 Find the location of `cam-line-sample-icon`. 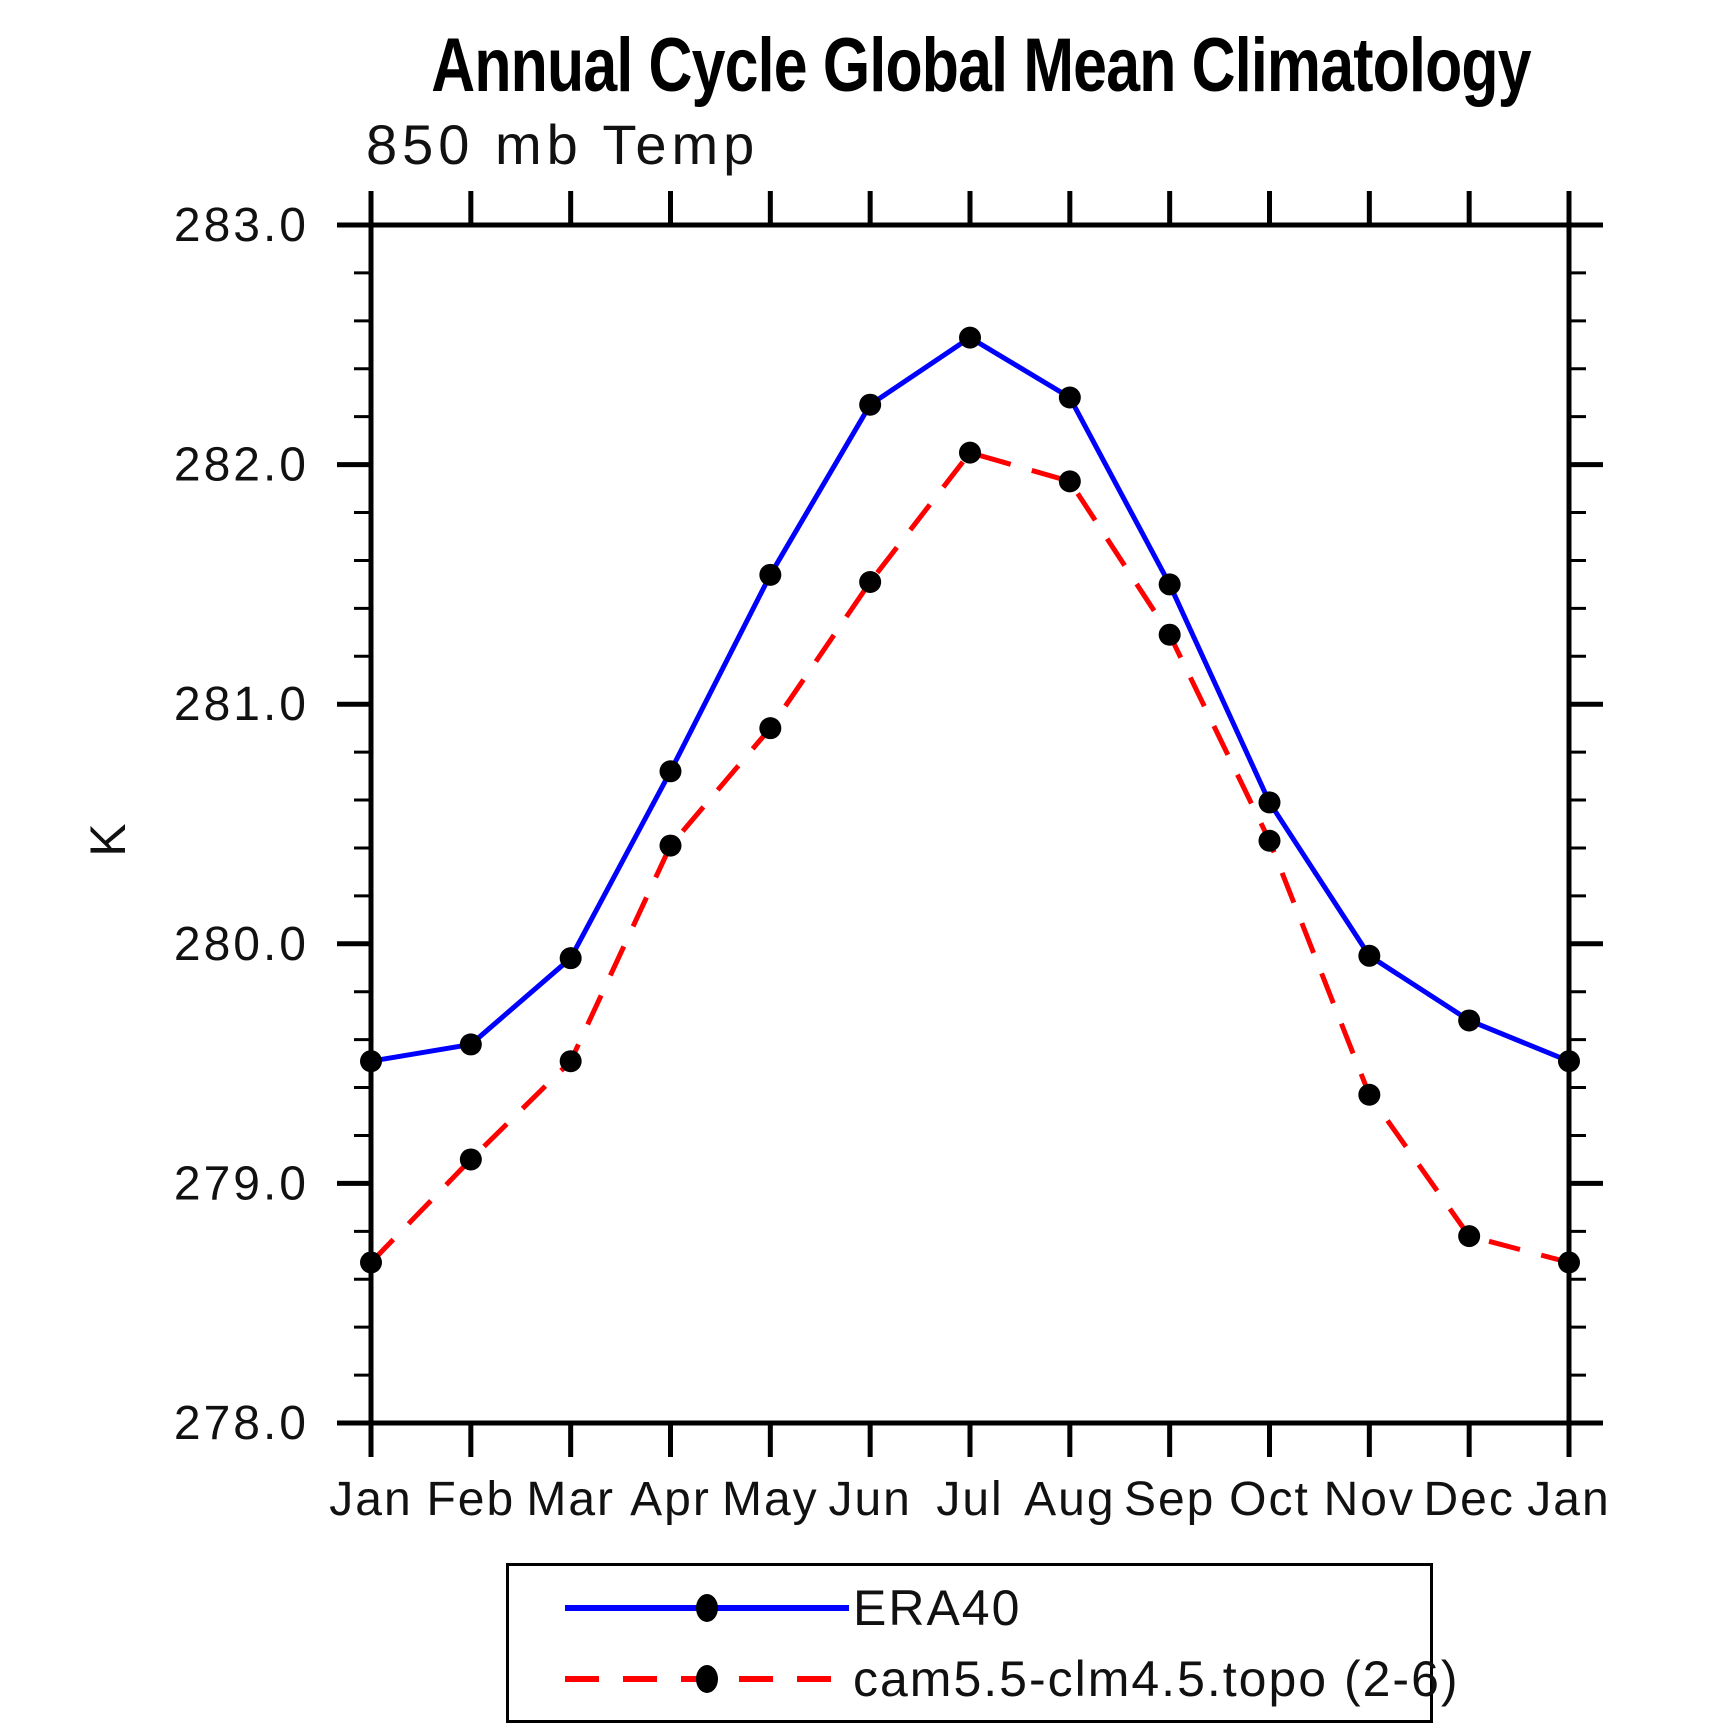

cam-line-sample-icon is located at coordinates (707, 1678).